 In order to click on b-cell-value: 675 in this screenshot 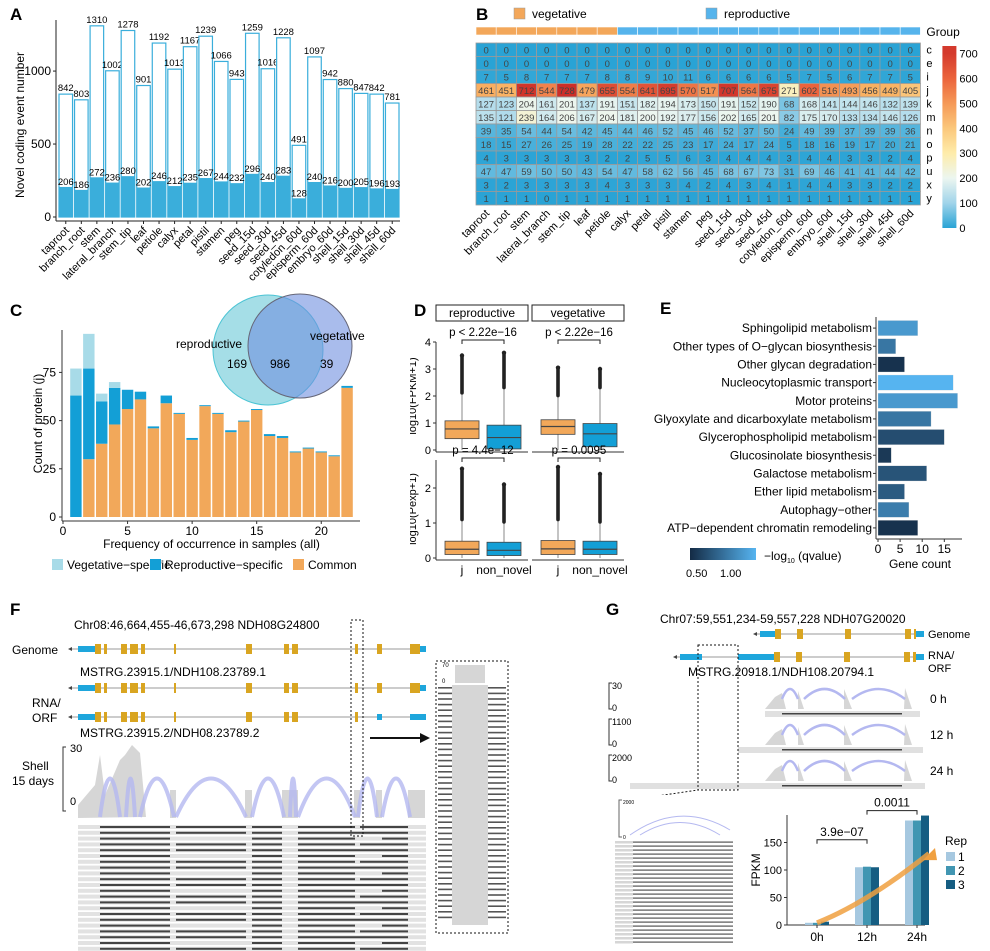, I will do `click(769, 91)`.